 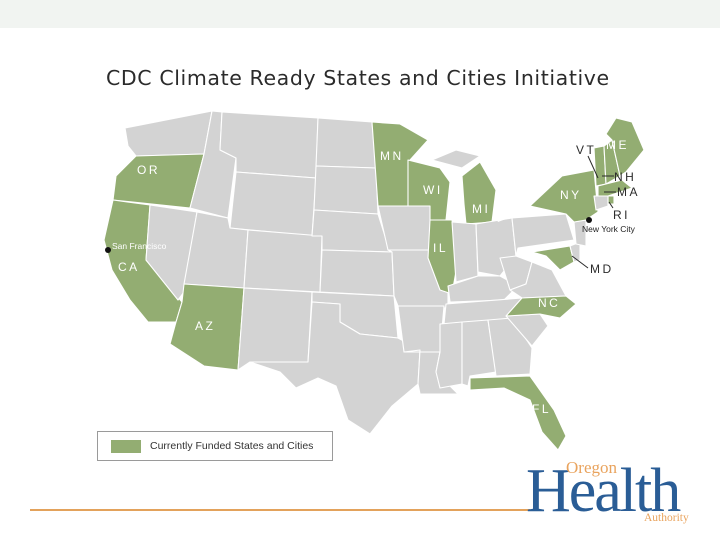 What do you see at coordinates (158, 181) in the screenshot?
I see `state-or` at bounding box center [158, 181].